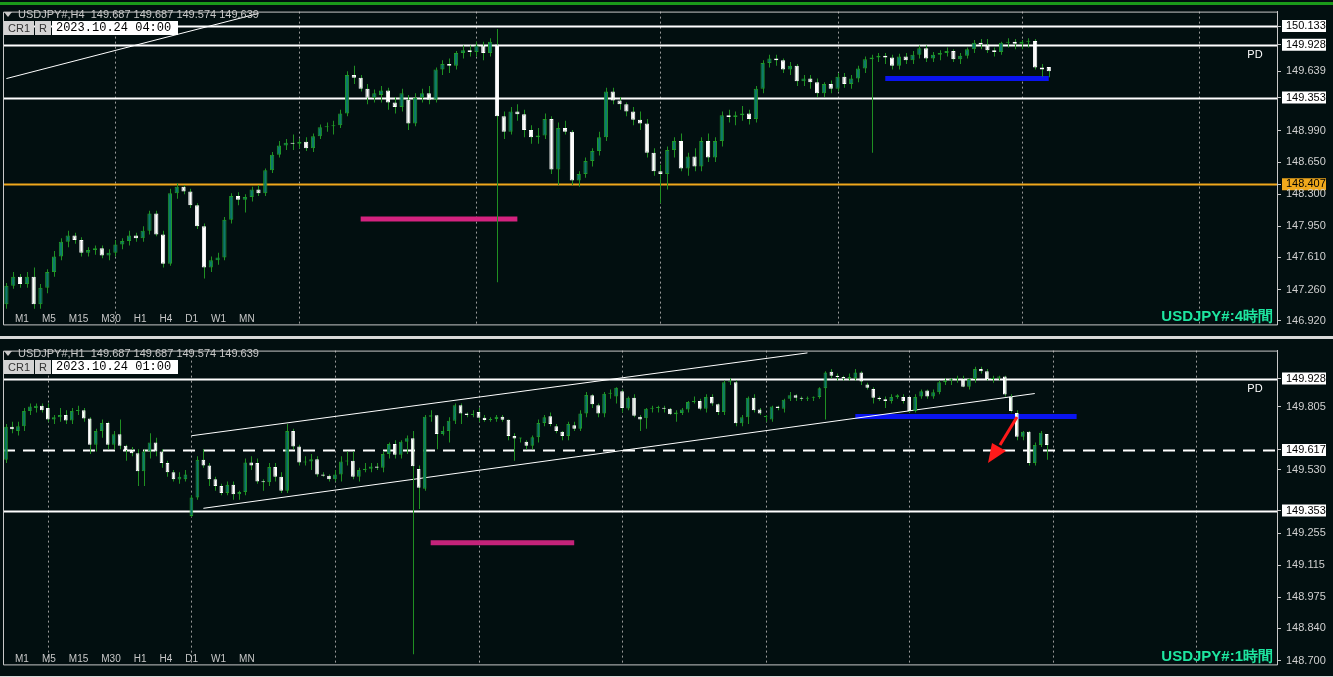 Image resolution: width=1333 pixels, height=677 pixels. What do you see at coordinates (1306, 193) in the screenshot?
I see `y-tick-label: 148.300` at bounding box center [1306, 193].